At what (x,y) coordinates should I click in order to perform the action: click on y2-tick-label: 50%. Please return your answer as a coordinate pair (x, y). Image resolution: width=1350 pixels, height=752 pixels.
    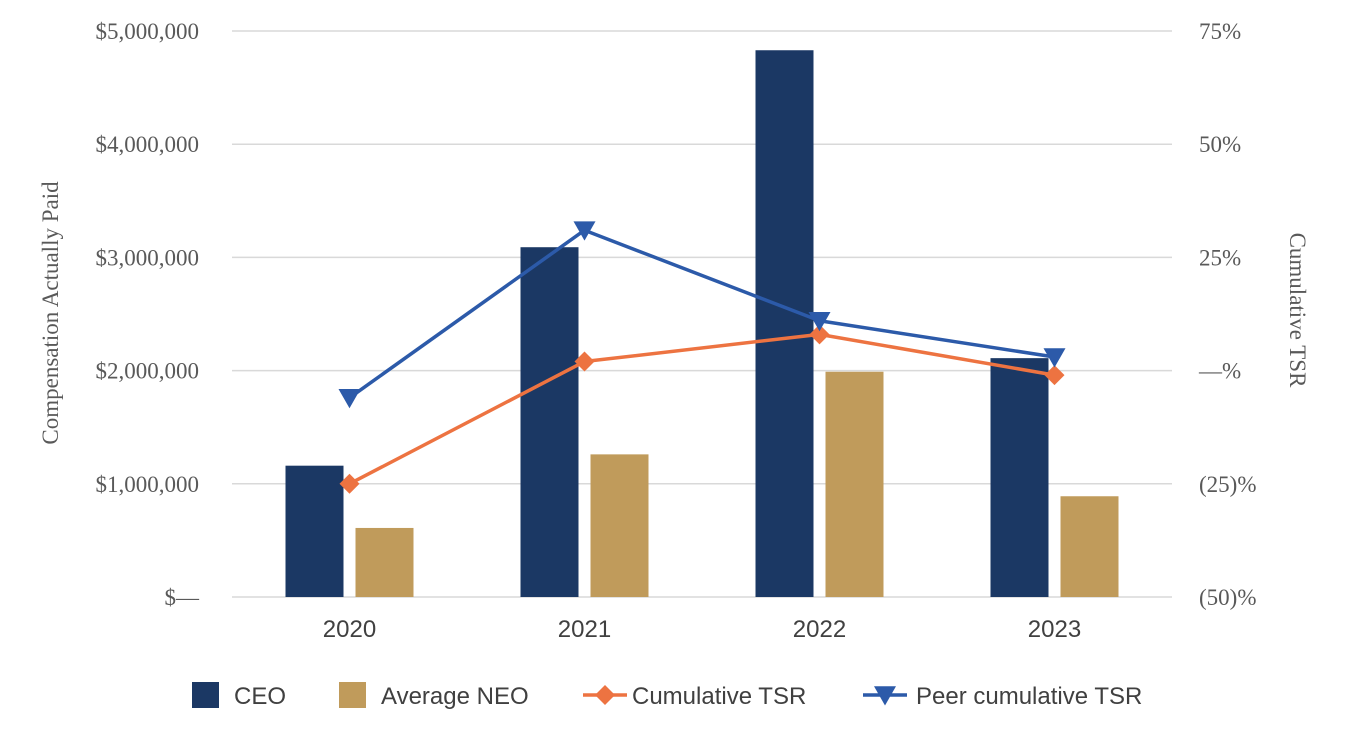
    Looking at the image, I should click on (1220, 144).